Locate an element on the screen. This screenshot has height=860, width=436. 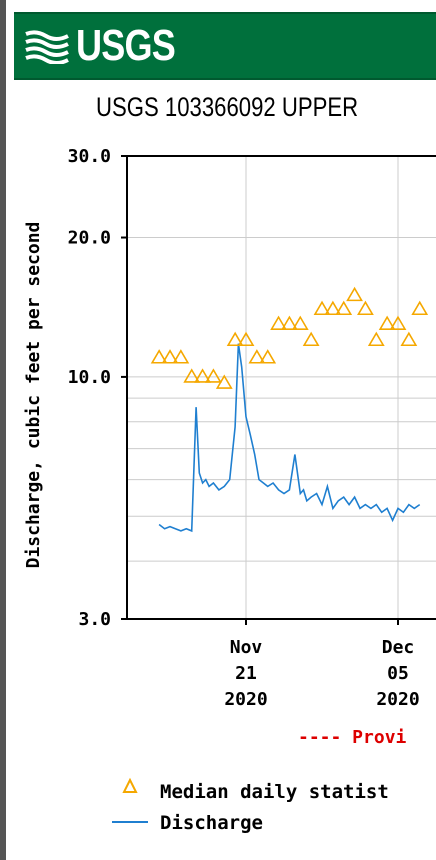
x-tick-label: Nov is located at coordinates (246, 647).